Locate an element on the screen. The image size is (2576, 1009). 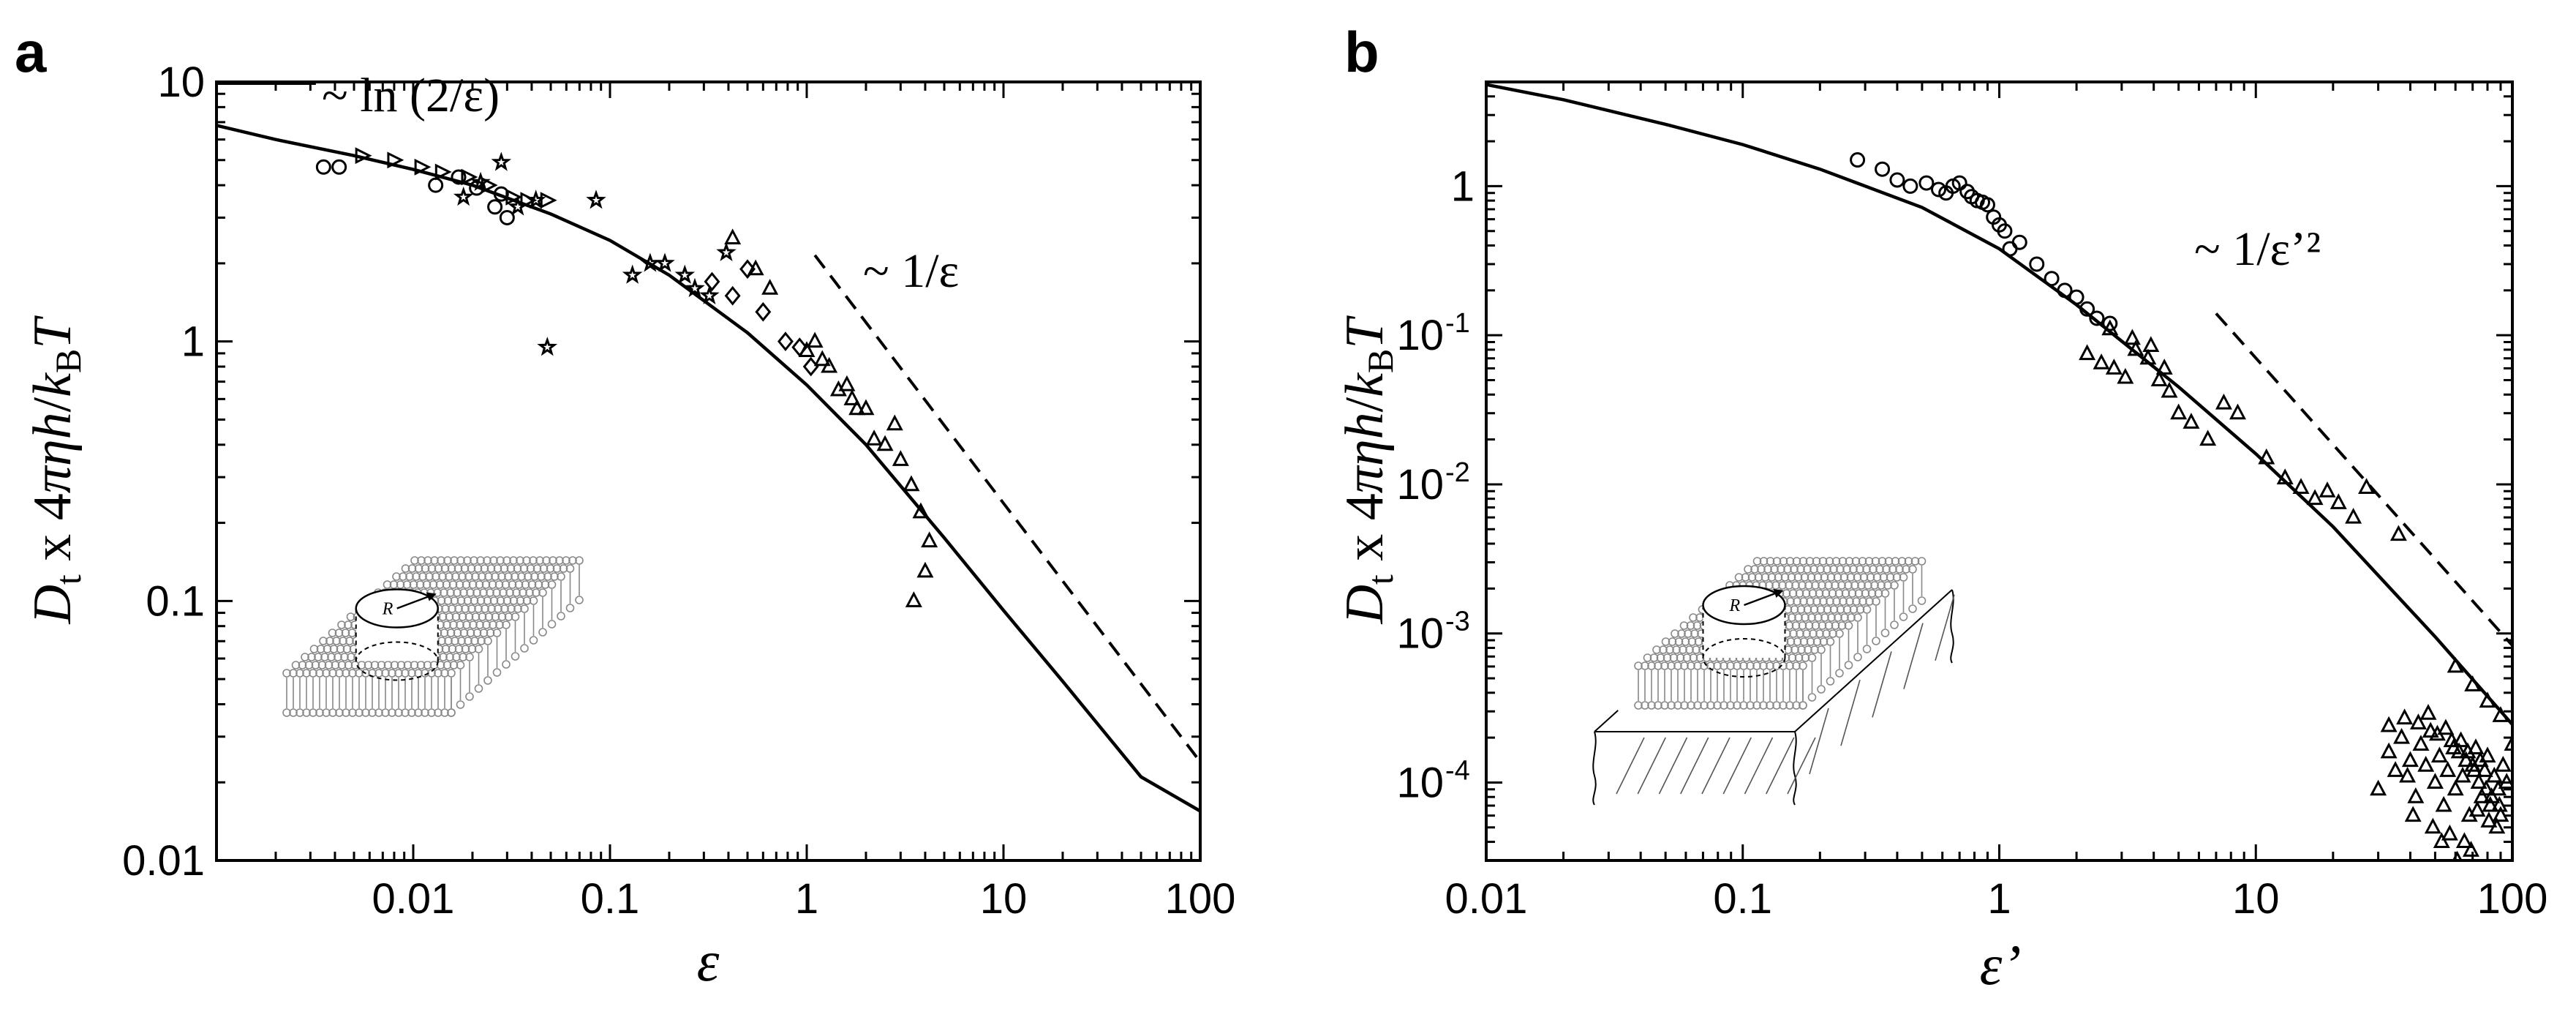
radius-arrowhead is located at coordinates (1778, 593).